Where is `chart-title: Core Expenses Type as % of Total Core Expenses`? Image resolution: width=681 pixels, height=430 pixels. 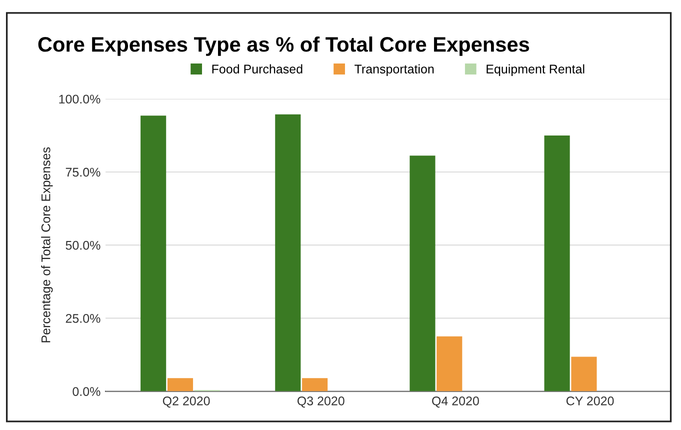 chart-title: Core Expenses Type as % of Total Core Expenses is located at coordinates (284, 46).